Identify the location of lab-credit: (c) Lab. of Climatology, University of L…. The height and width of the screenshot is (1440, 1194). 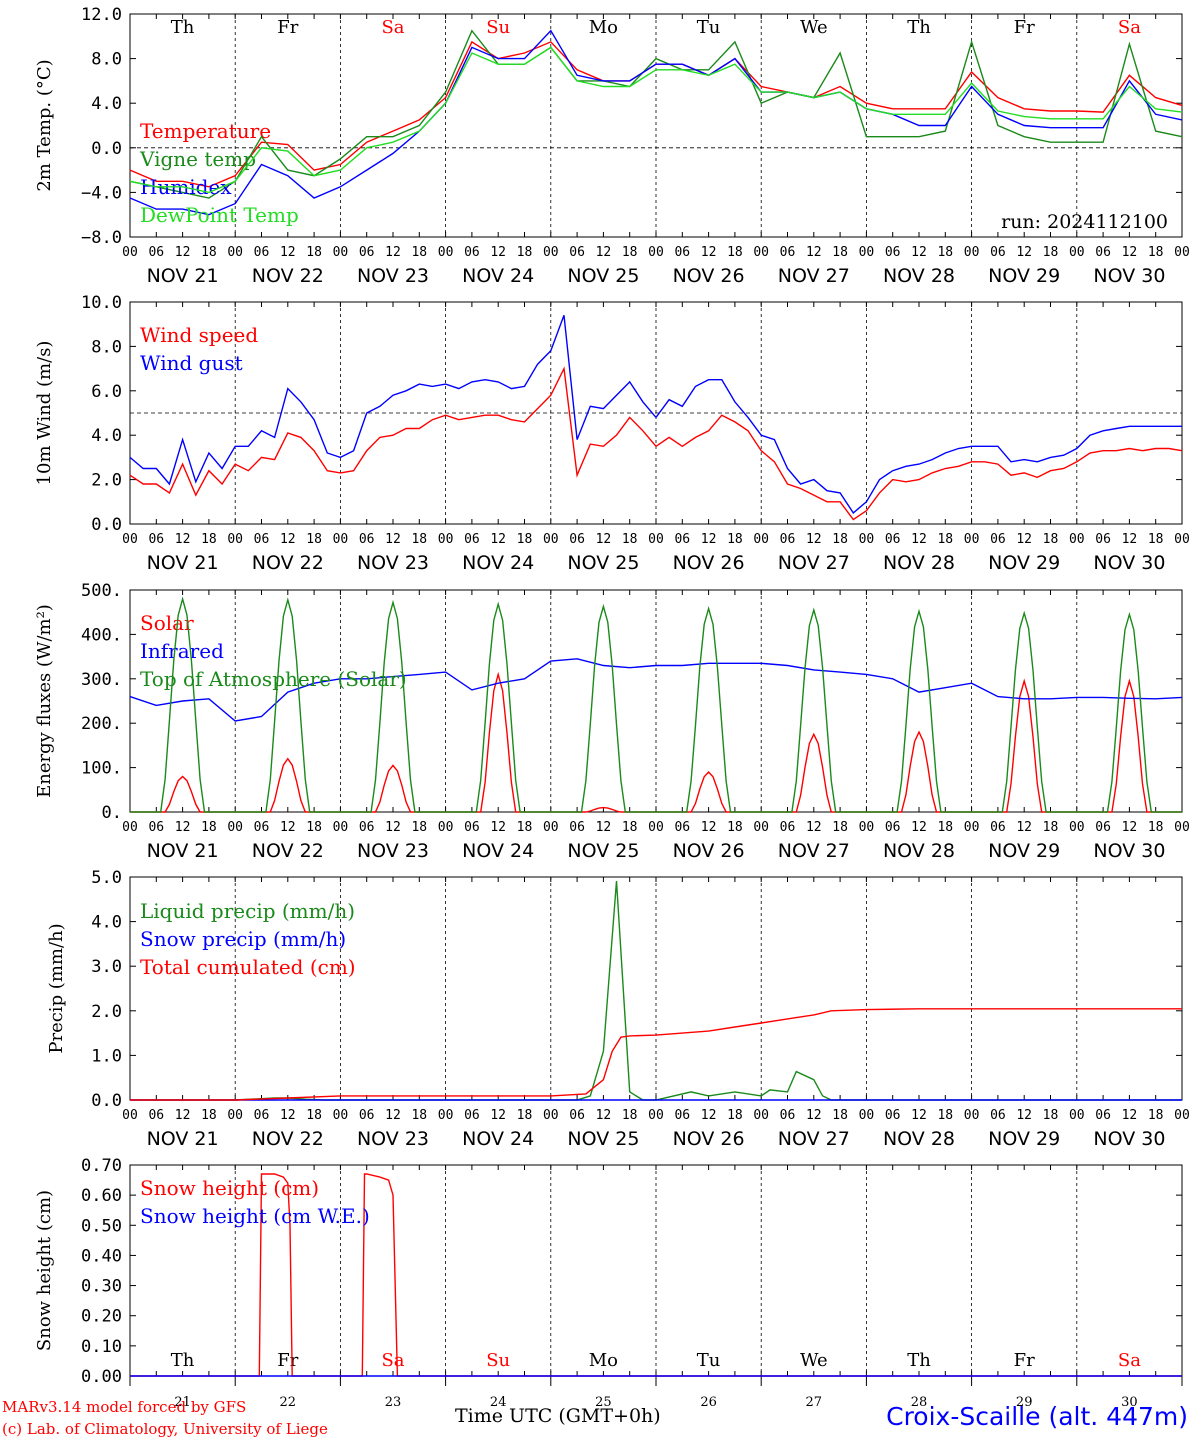
(165, 1429).